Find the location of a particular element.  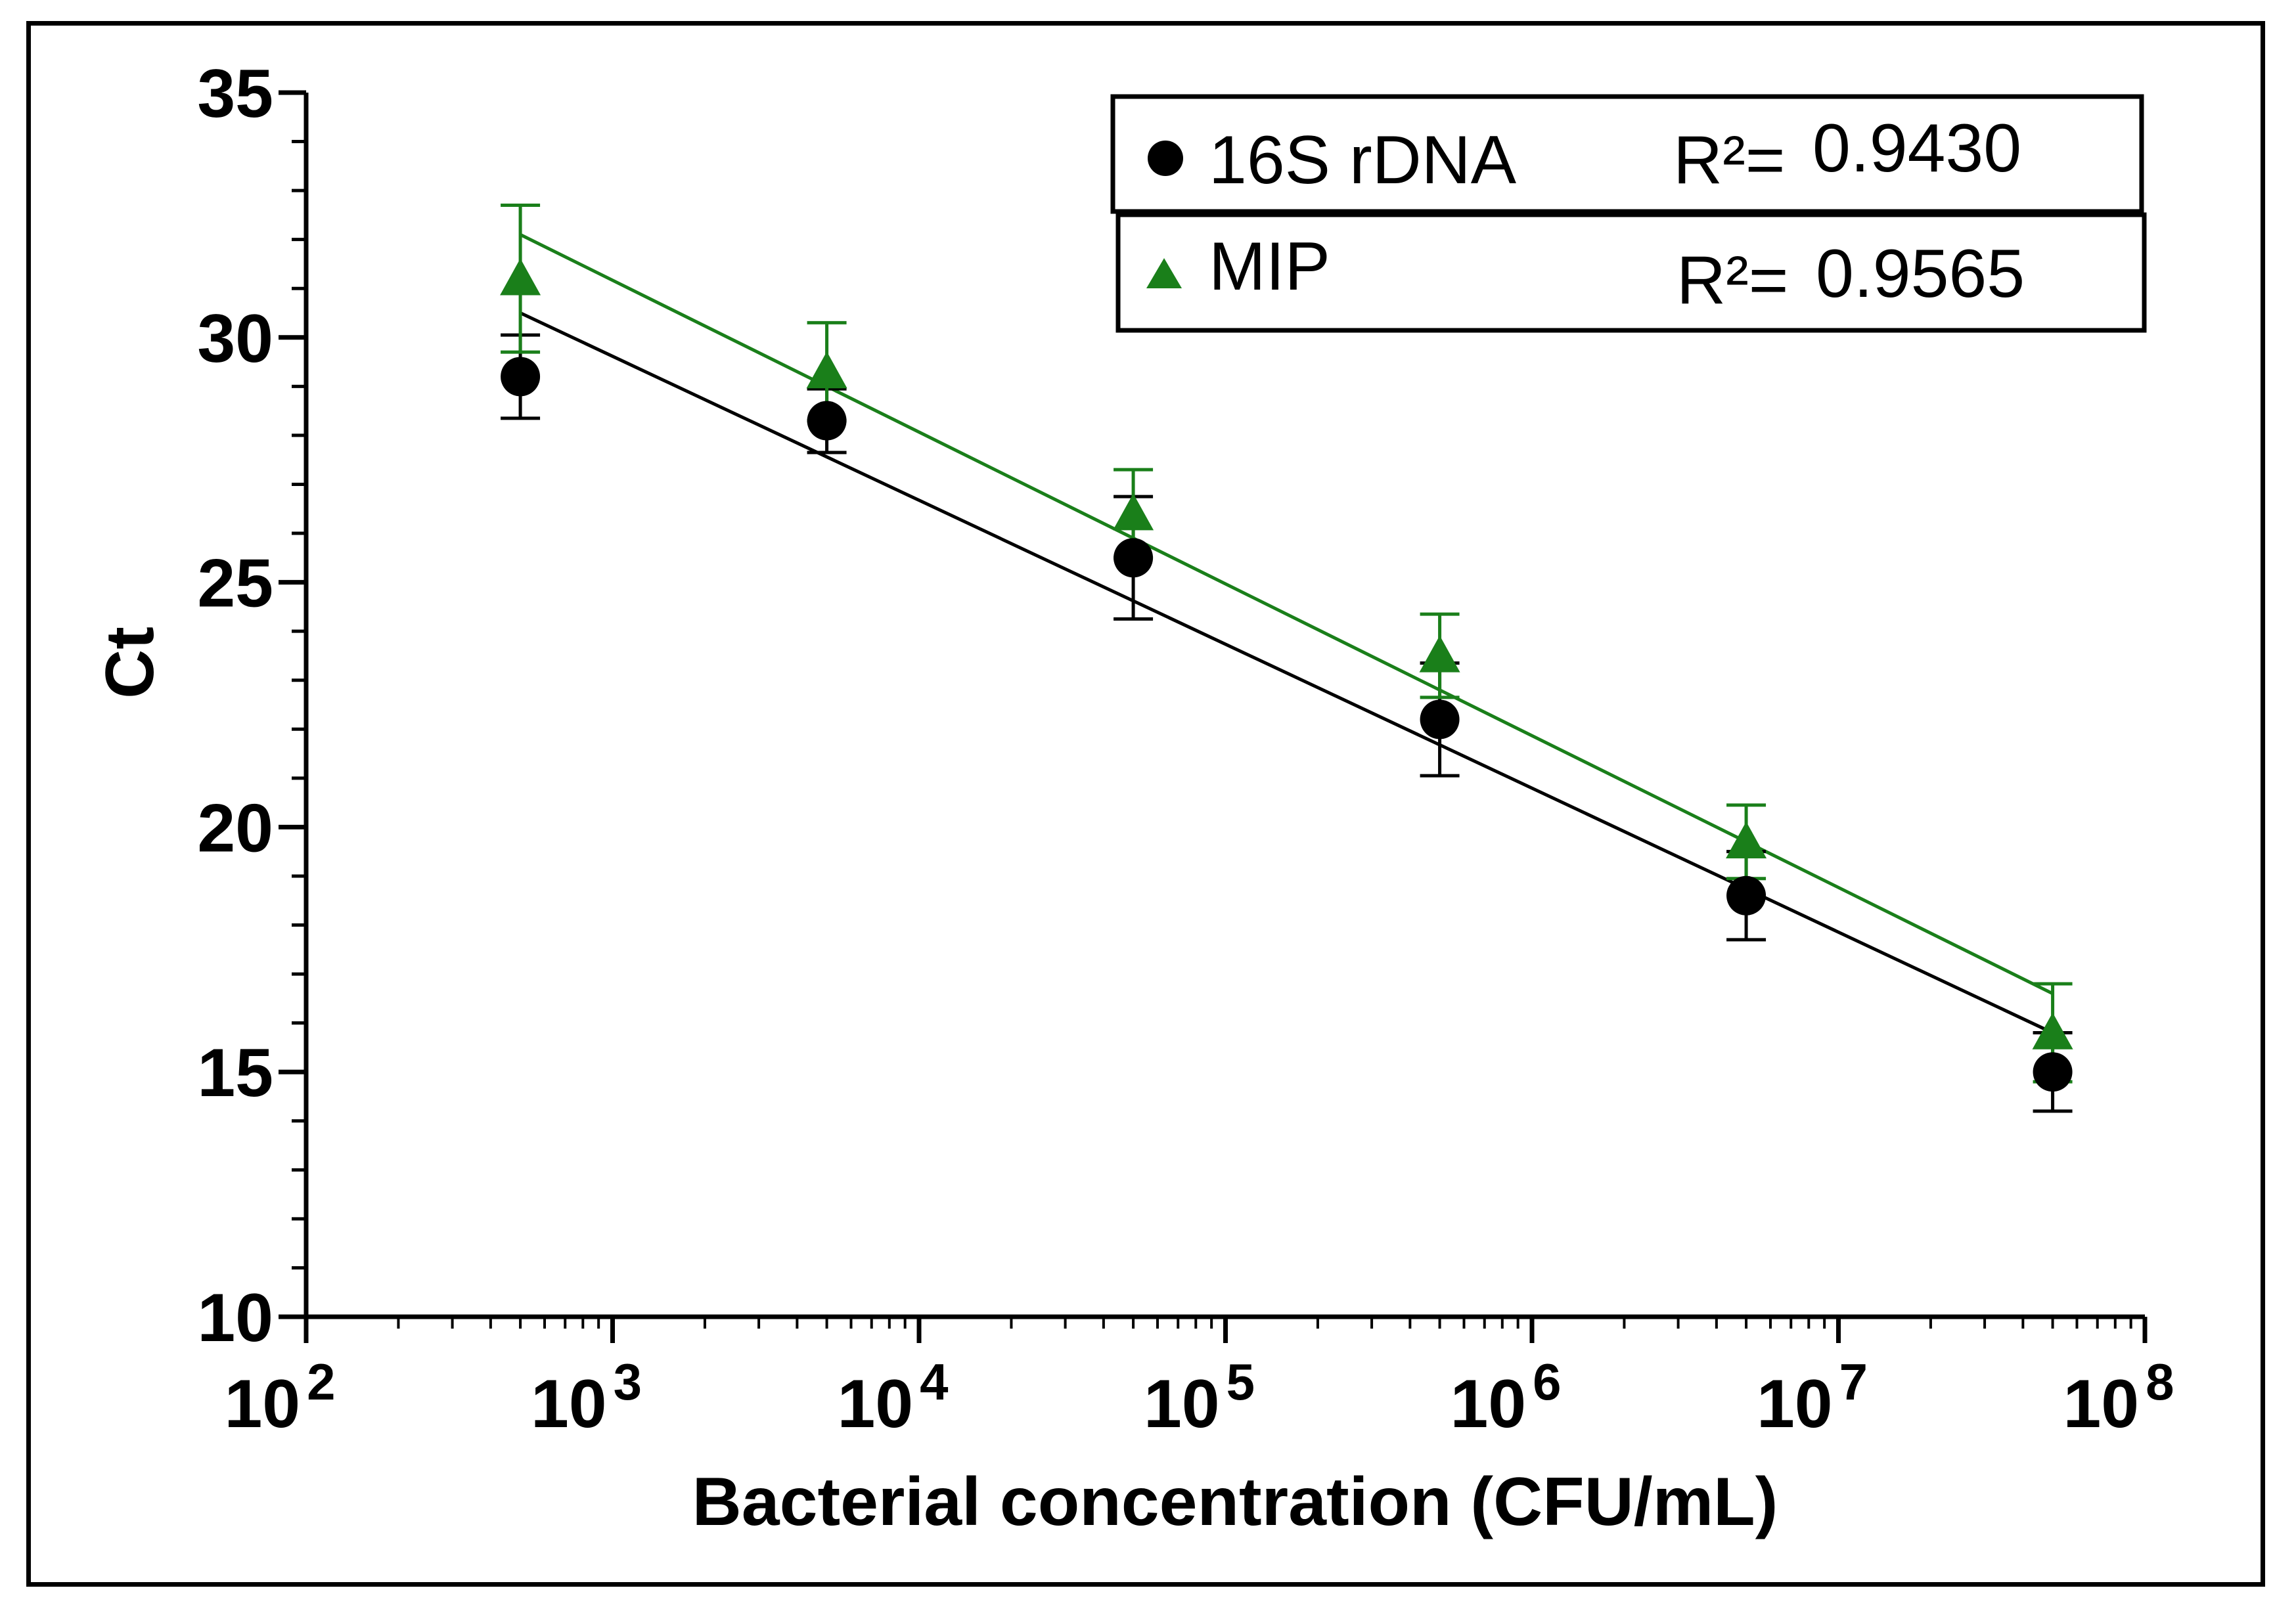

y-tick-label: 30 is located at coordinates (235, 339).